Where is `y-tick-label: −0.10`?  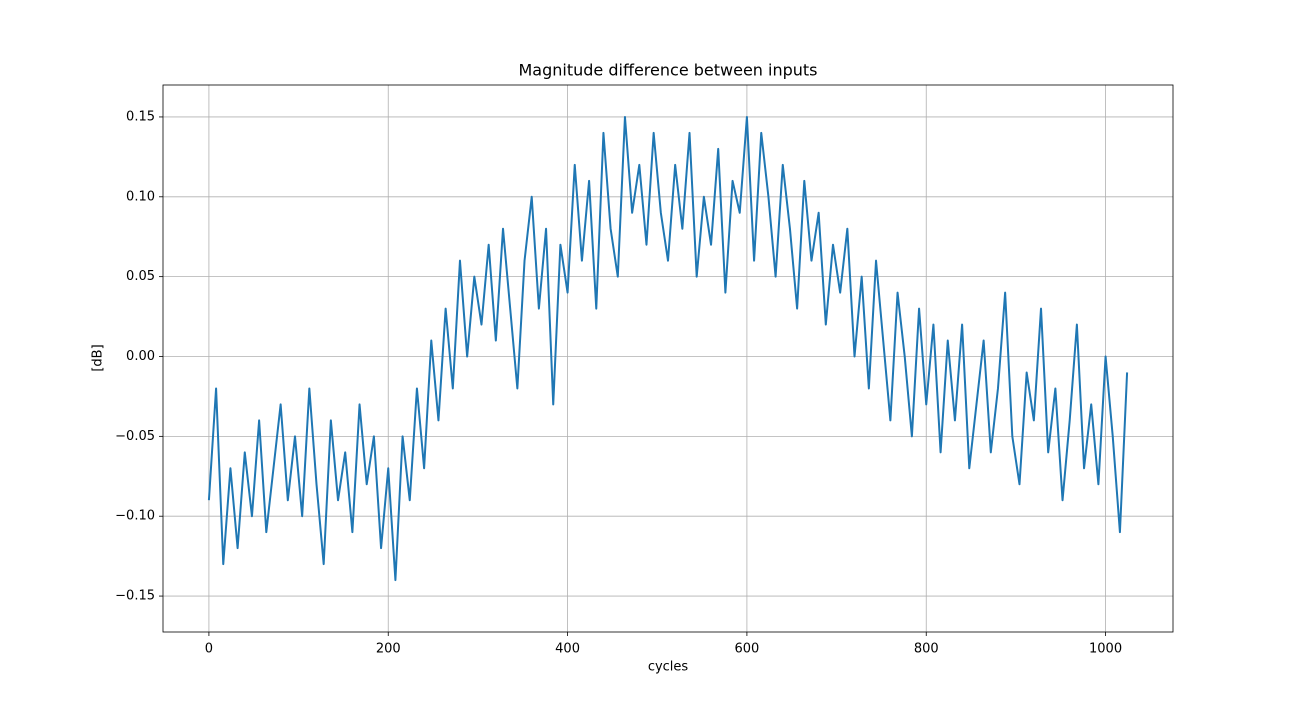 y-tick-label: −0.10 is located at coordinates (135, 516).